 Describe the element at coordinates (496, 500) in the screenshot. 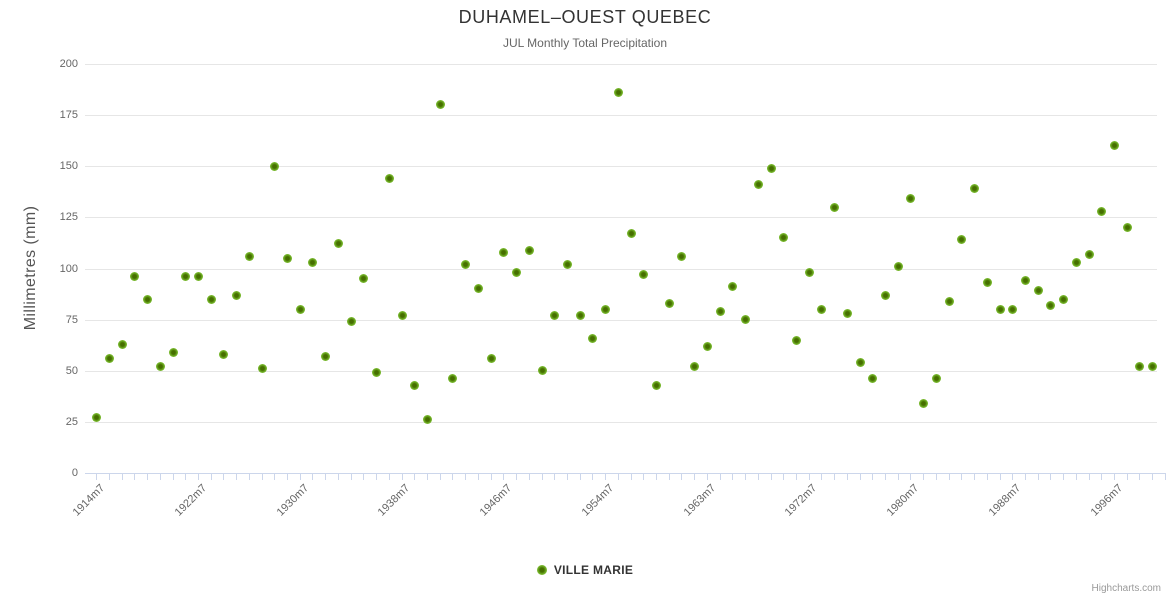

I see `x-tick-label: 1946m7` at that location.